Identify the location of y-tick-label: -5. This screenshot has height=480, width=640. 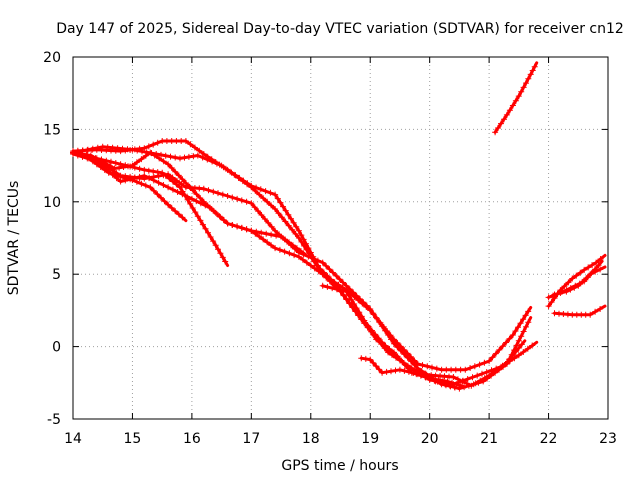
(54, 420).